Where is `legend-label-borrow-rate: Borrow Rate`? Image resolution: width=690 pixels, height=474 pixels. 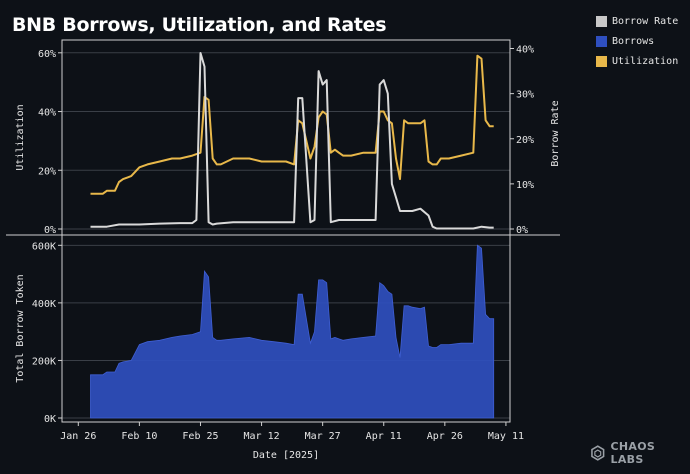
legend-label-borrow-rate: Borrow Rate is located at coordinates (645, 21).